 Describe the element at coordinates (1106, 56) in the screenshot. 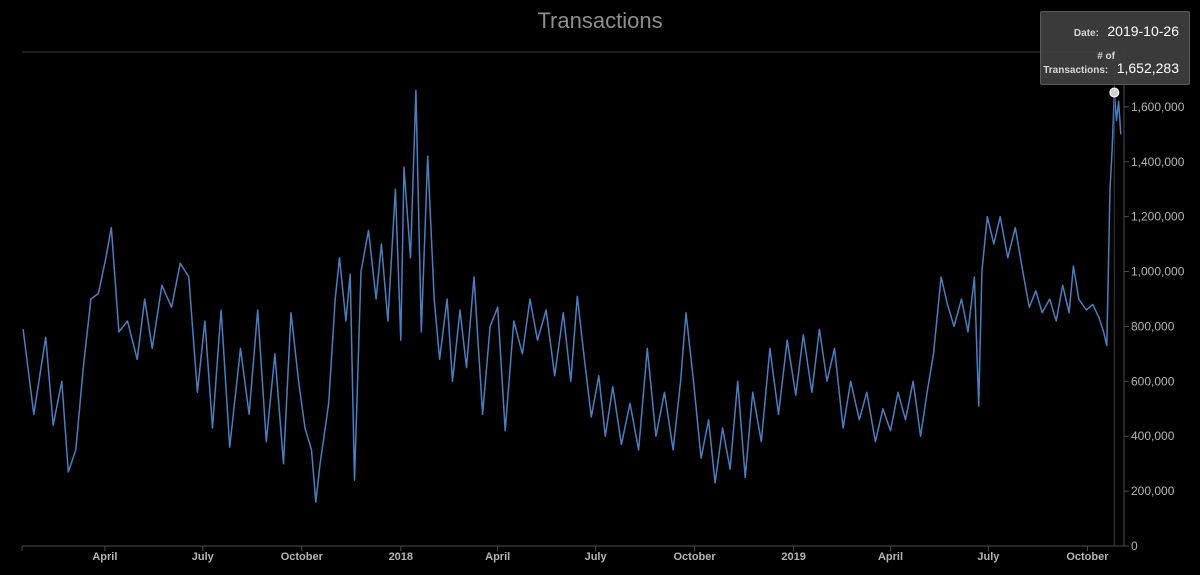

I see `tooltip-count-label-line1: # of` at that location.